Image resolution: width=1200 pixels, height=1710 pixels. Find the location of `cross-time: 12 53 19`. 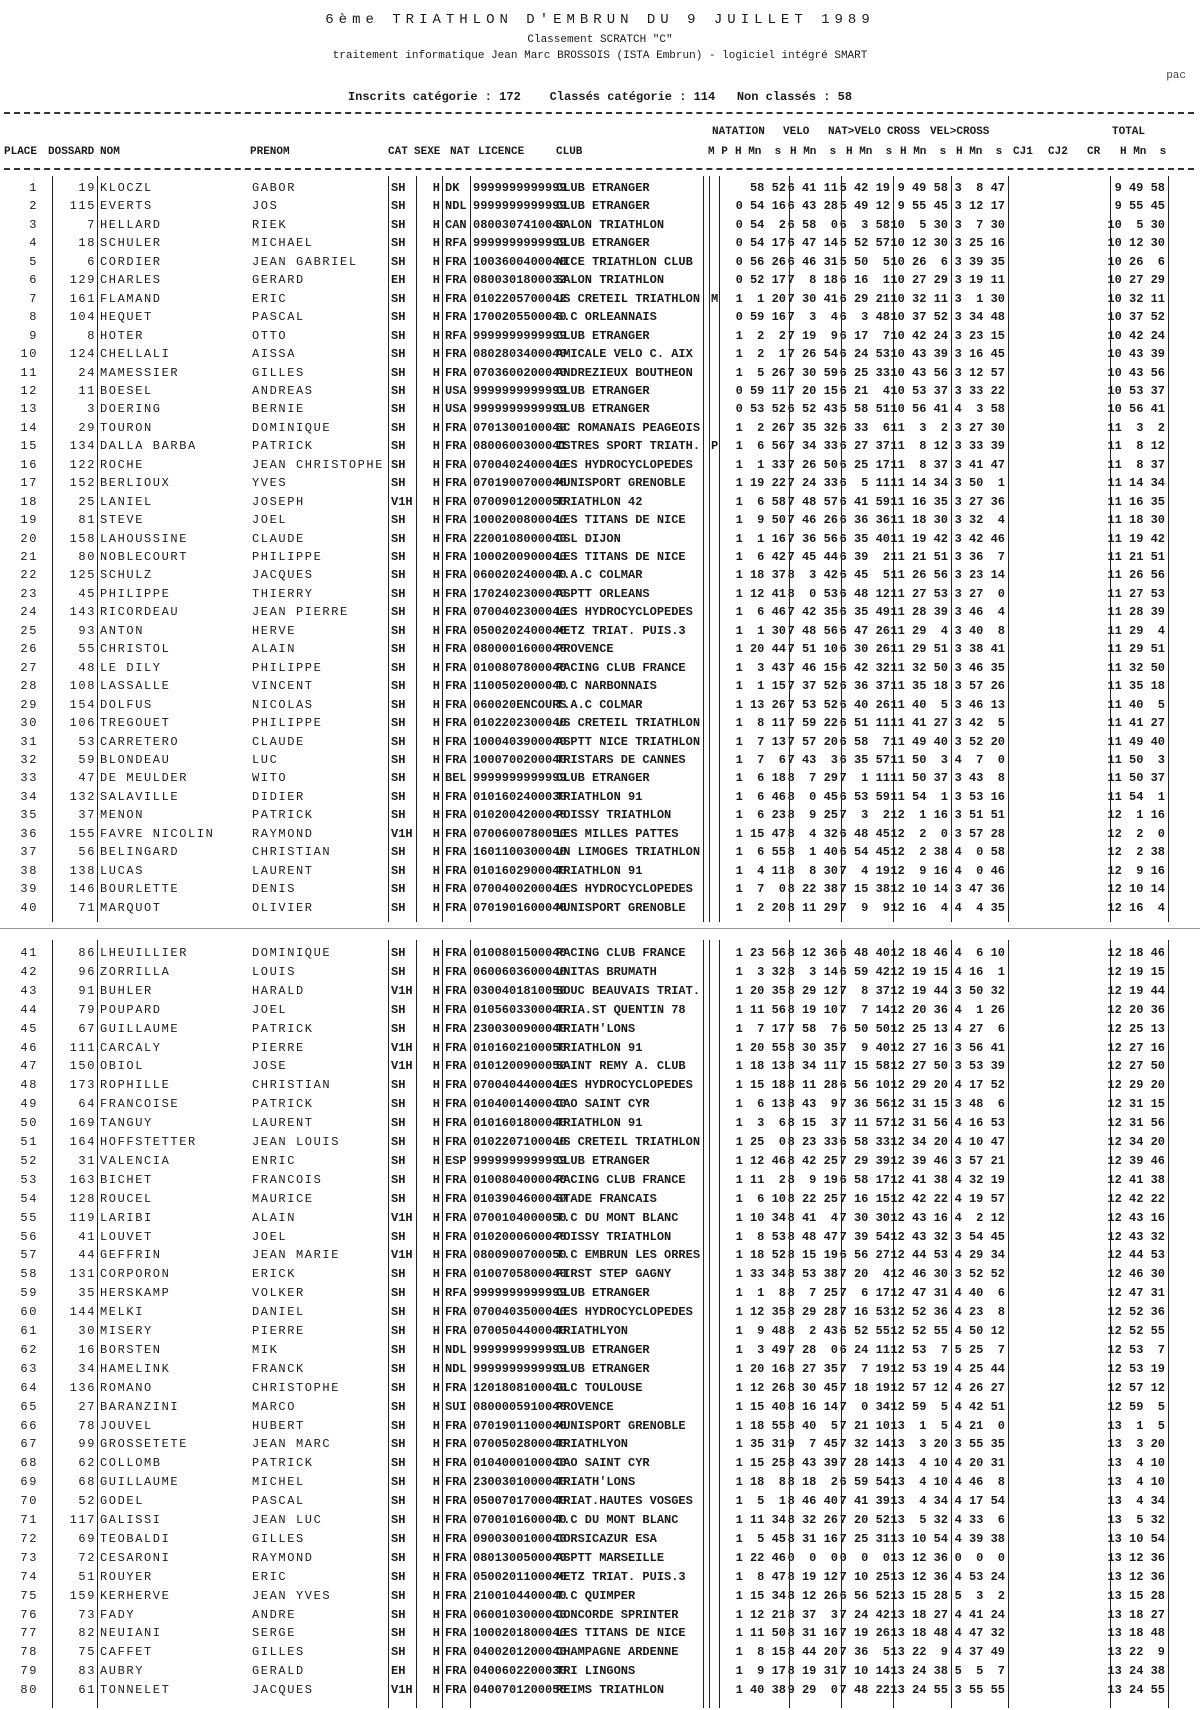

cross-time: 12 53 19 is located at coordinates (919, 1368).